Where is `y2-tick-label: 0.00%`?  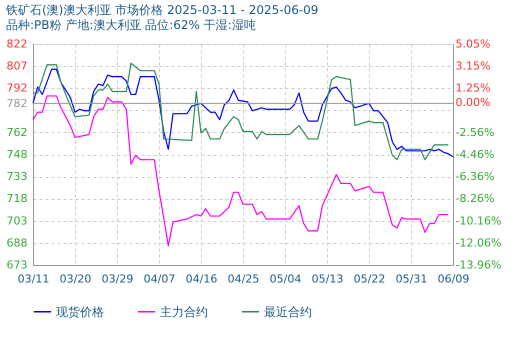
y2-tick-label: 0.00% is located at coordinates (473, 103).